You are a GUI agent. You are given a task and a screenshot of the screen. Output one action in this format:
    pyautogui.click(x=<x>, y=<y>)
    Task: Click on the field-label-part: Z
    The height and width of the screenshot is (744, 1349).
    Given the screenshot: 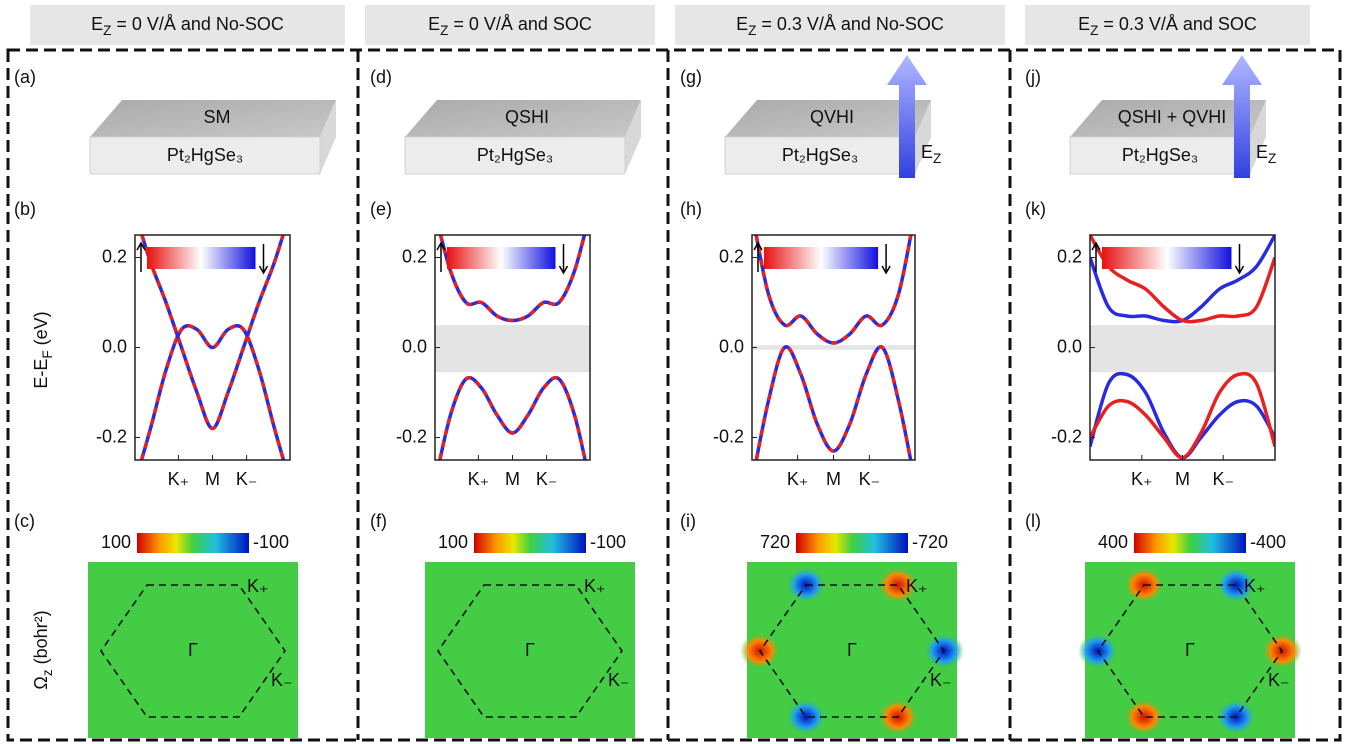 What is the action you would take?
    pyautogui.click(x=1272, y=158)
    